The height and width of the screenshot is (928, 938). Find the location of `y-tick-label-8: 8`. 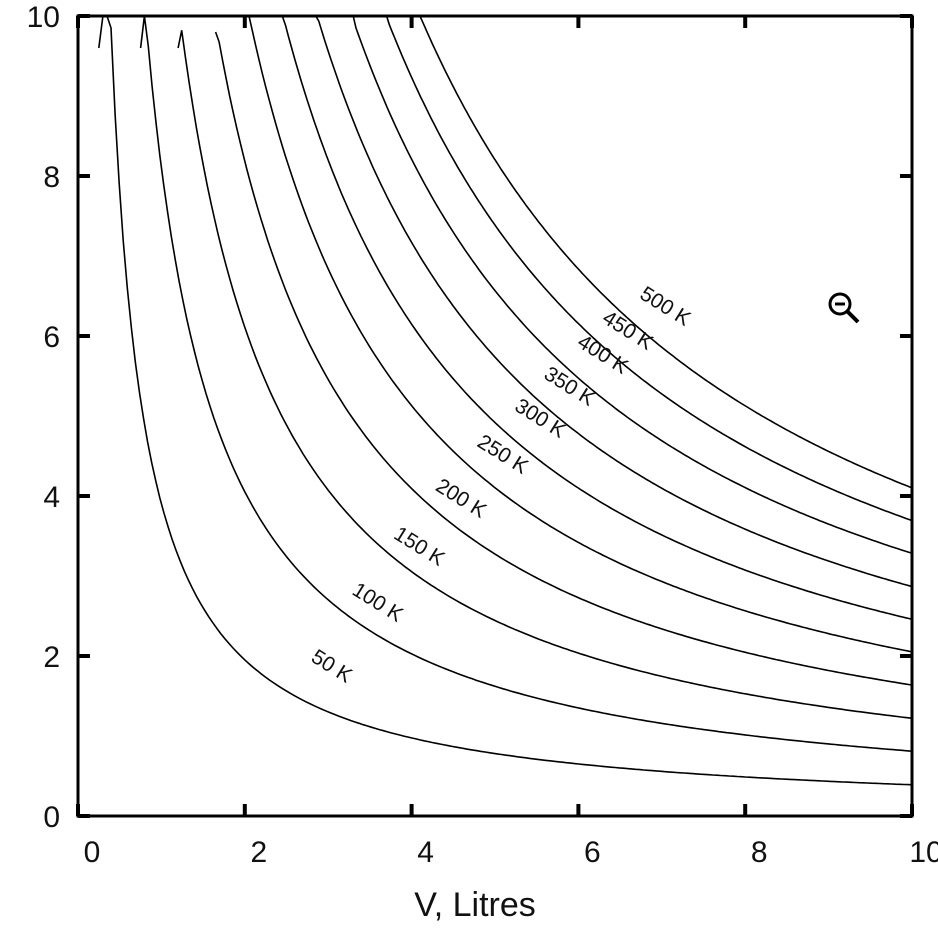

y-tick-label-8: 8 is located at coordinates (51, 177).